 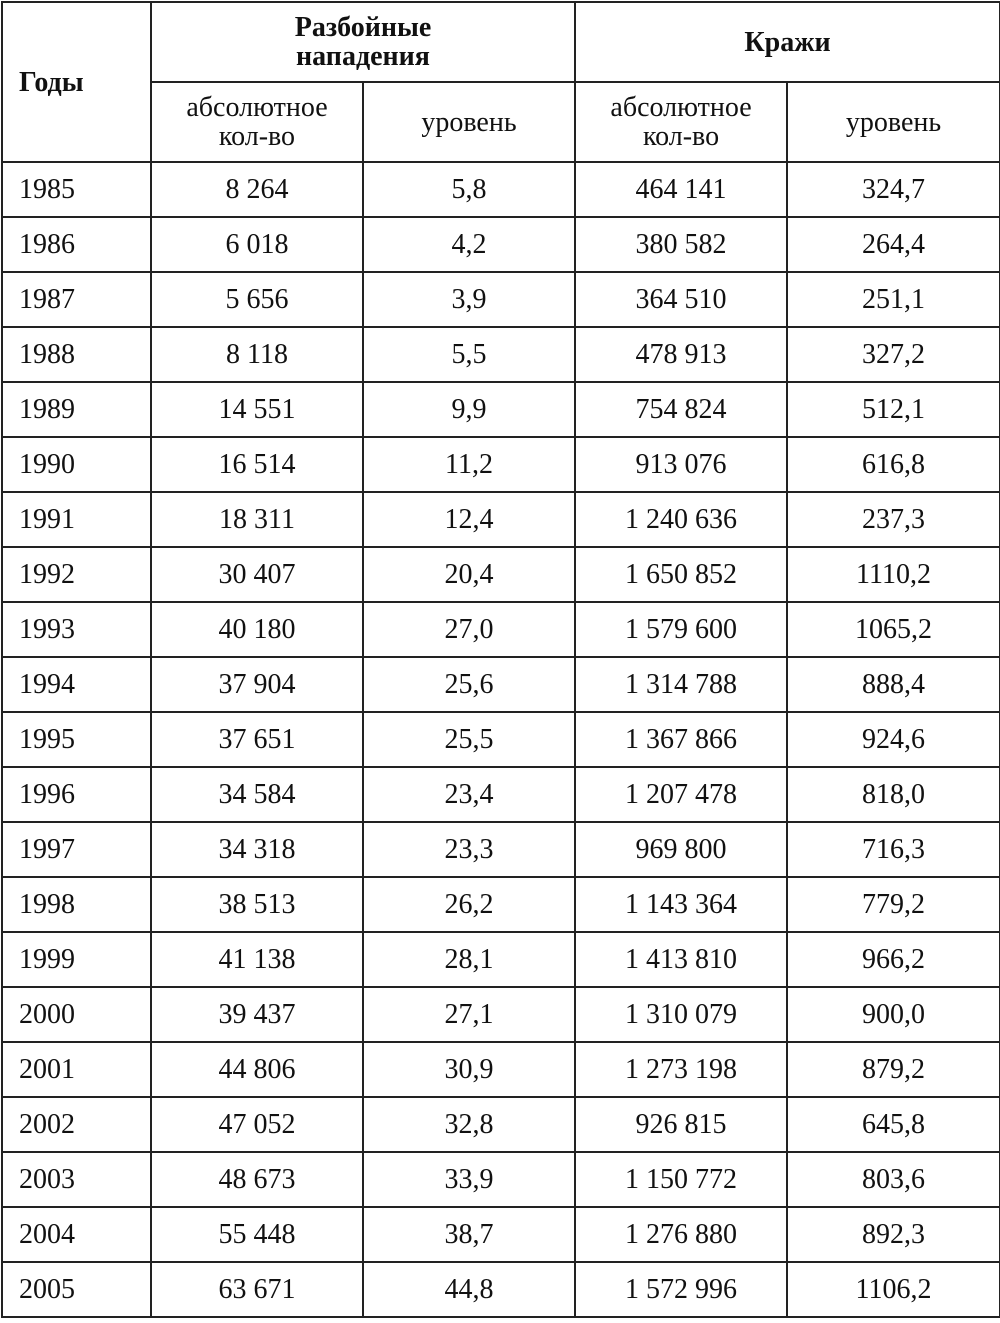 What do you see at coordinates (469, 409) in the screenshot?
I see `value-cell: 9,9` at bounding box center [469, 409].